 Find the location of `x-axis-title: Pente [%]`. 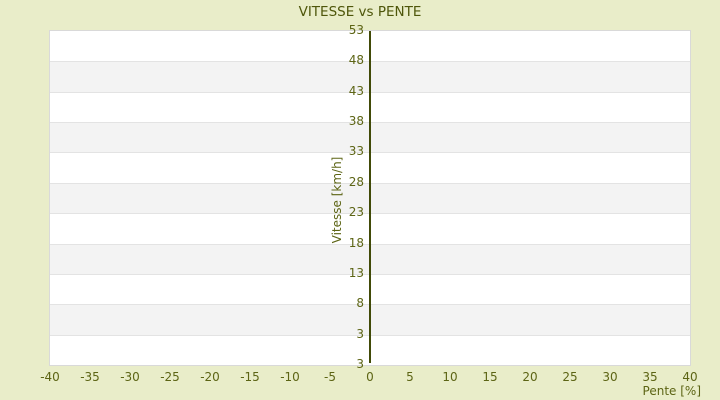

x-axis-title: Pente [%] is located at coordinates (671, 391).